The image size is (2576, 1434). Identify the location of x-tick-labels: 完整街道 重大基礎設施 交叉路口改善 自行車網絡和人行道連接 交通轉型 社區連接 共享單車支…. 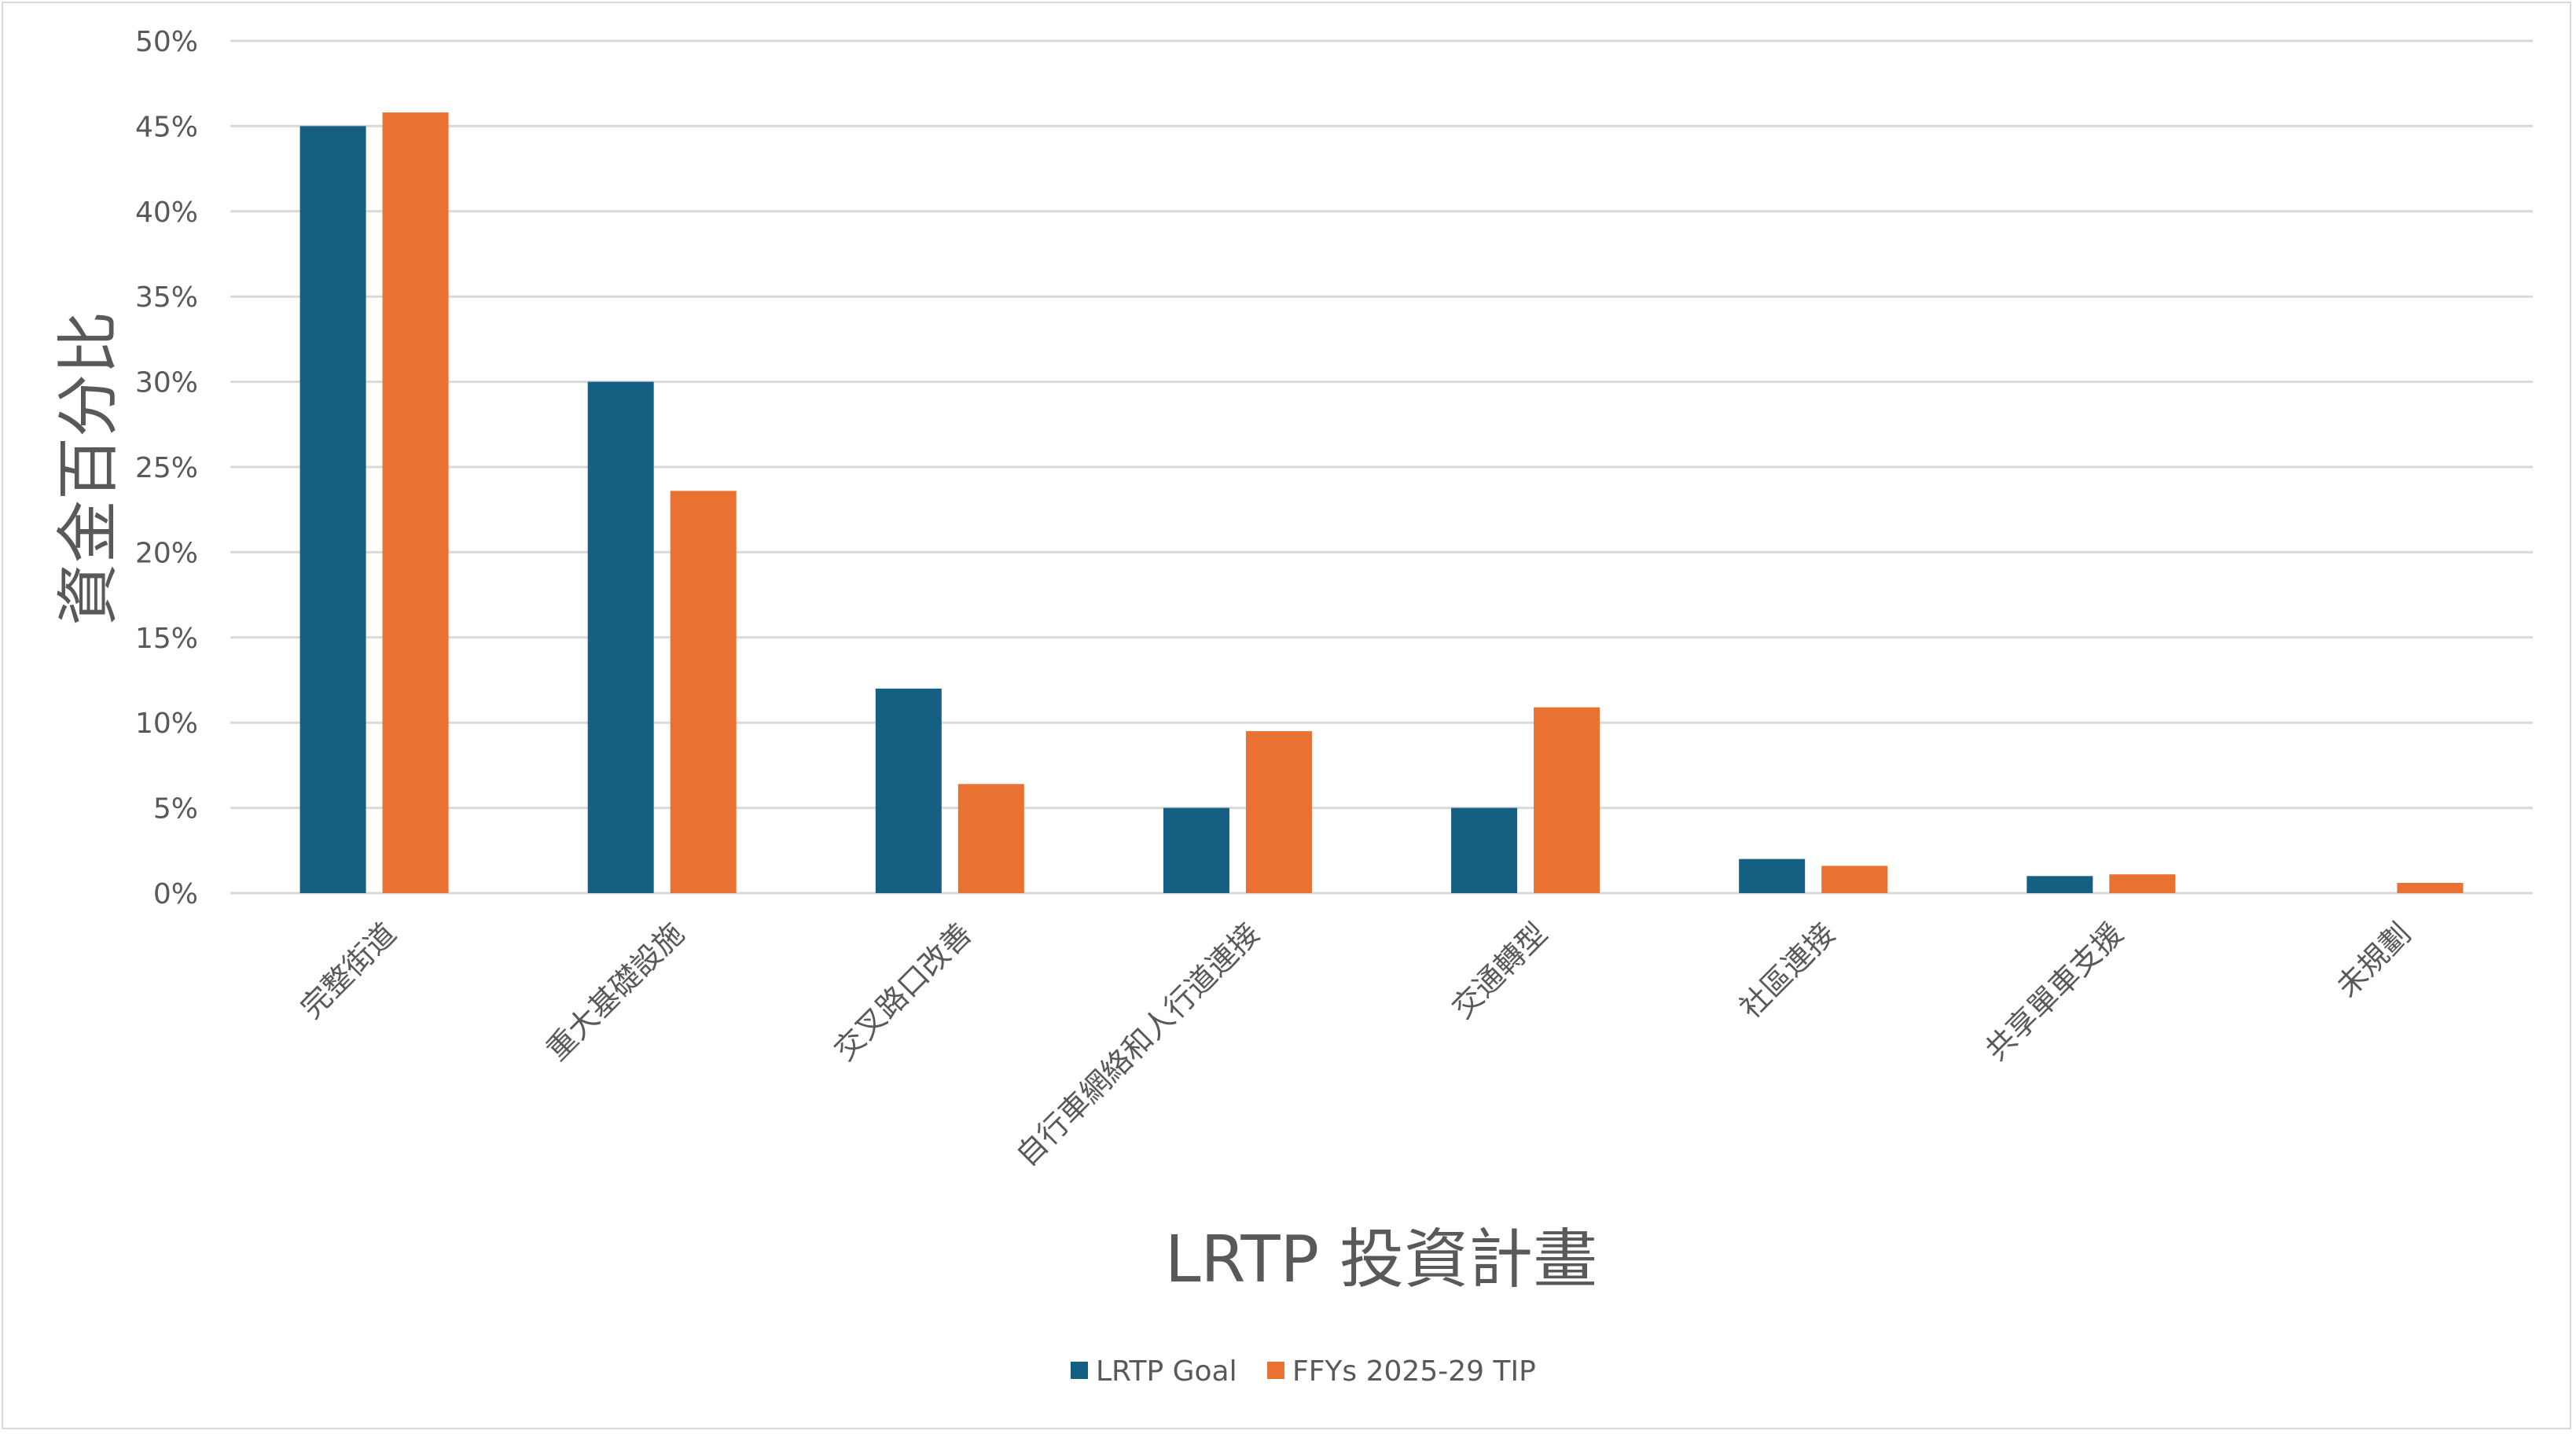
(1355, 1044).